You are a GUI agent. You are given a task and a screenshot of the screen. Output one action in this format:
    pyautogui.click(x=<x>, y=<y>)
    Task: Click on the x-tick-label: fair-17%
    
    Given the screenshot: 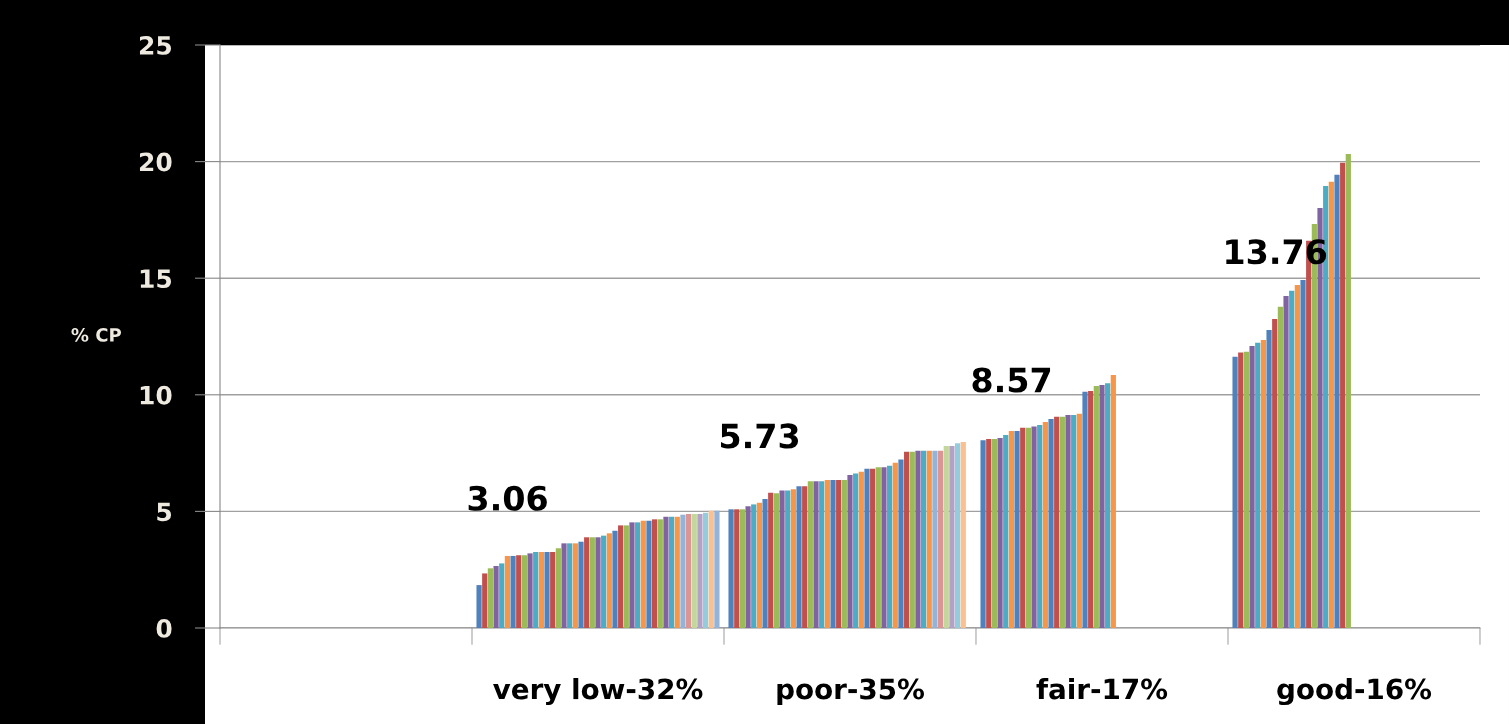 What is the action you would take?
    pyautogui.click(x=1102, y=689)
    